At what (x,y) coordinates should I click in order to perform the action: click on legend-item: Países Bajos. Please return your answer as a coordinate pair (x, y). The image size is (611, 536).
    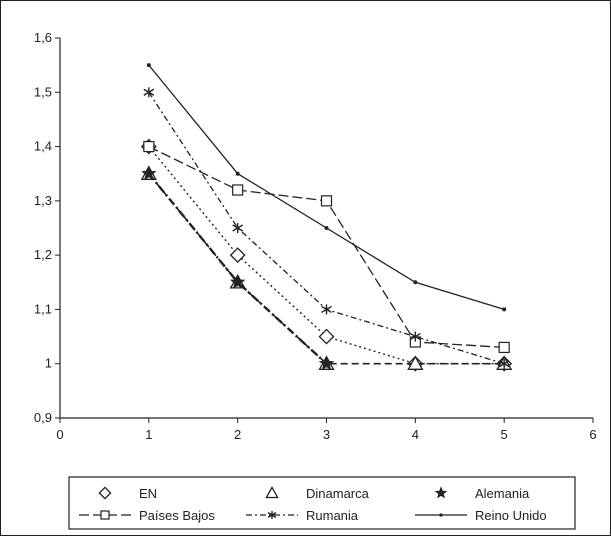
    Looking at the image, I should click on (147, 515).